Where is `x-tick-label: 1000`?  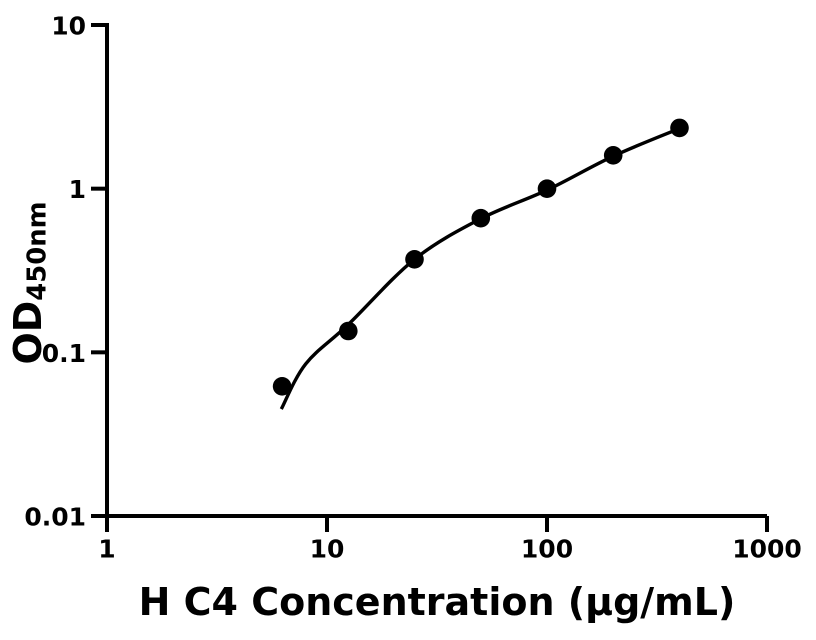 x-tick-label: 1000 is located at coordinates (767, 549).